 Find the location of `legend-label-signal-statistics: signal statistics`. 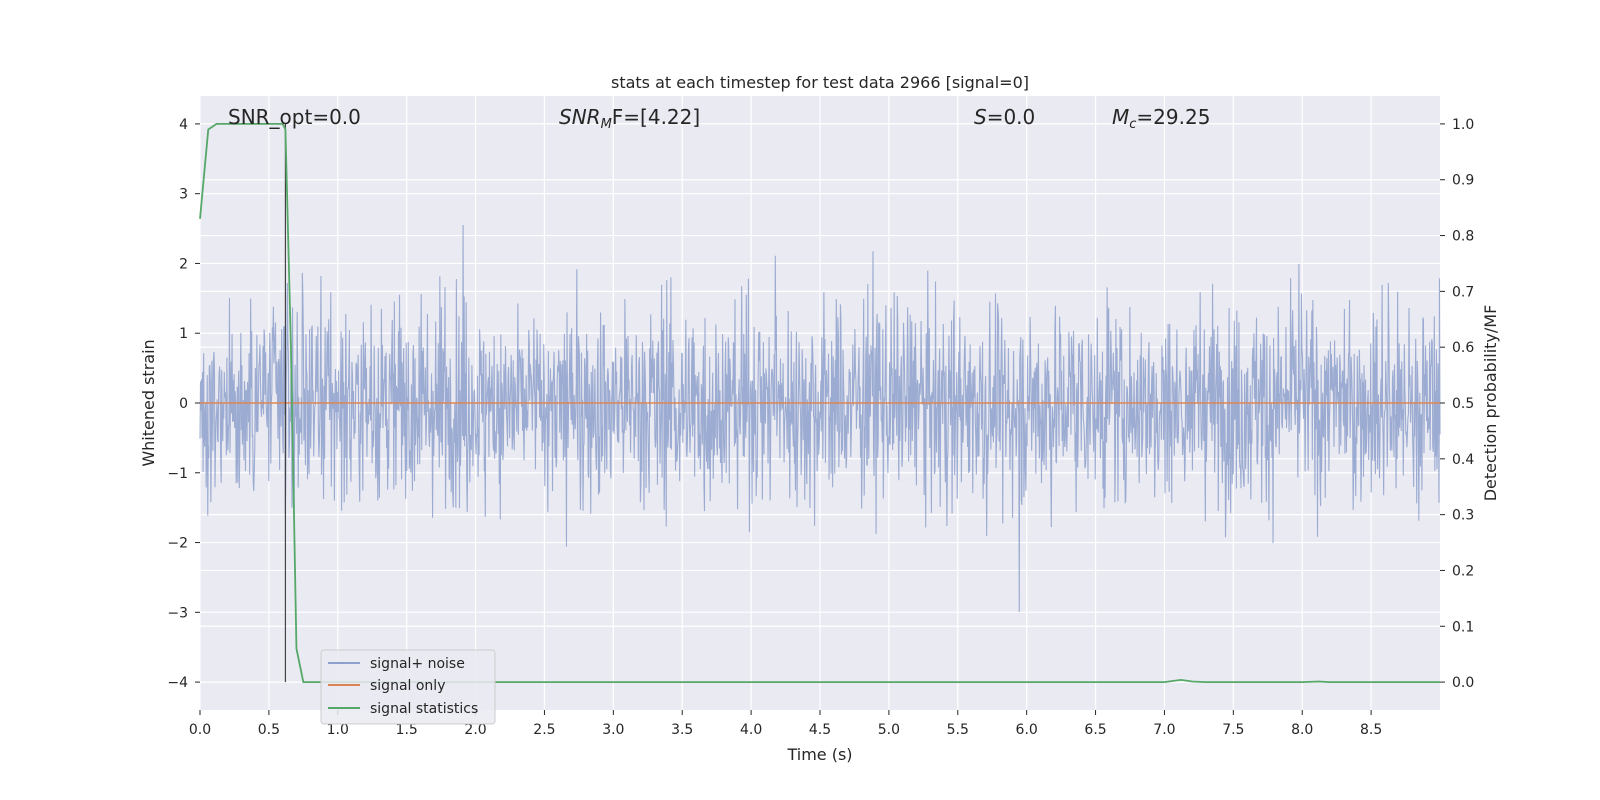

legend-label-signal-statistics: signal statistics is located at coordinates (424, 709).